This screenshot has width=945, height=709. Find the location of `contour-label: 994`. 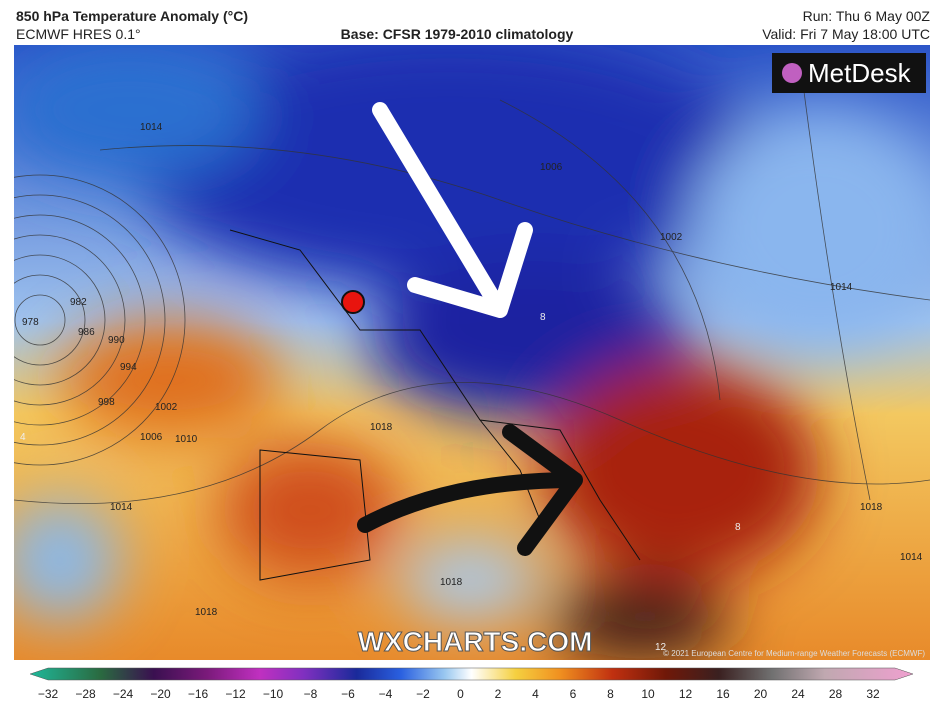

contour-label: 994 is located at coordinates (128, 367).